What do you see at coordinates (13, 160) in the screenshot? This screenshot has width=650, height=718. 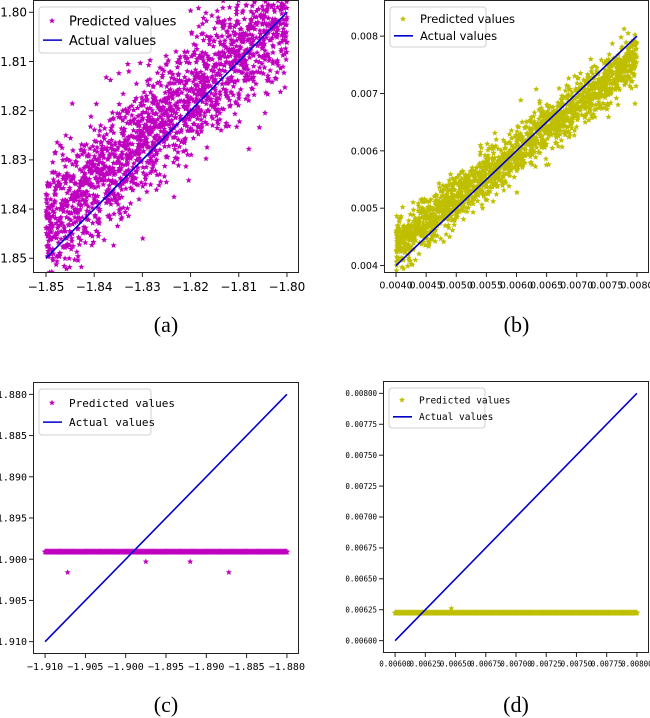 I see `y-tick-label: −1.83` at bounding box center [13, 160].